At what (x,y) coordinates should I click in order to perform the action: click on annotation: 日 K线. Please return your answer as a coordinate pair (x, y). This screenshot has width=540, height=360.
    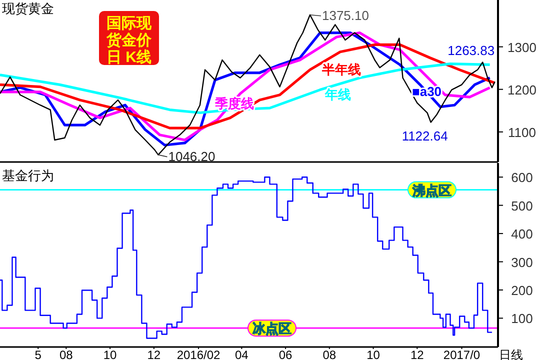
    Looking at the image, I should click on (129, 57).